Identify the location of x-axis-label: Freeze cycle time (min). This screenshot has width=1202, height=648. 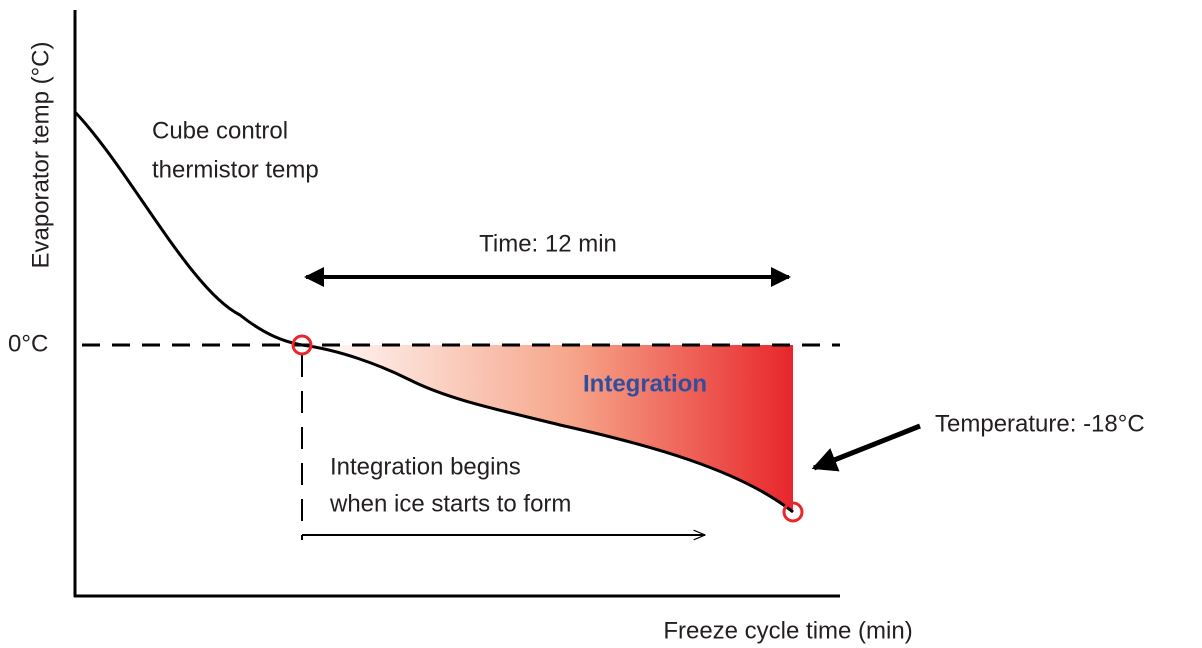
(787, 630).